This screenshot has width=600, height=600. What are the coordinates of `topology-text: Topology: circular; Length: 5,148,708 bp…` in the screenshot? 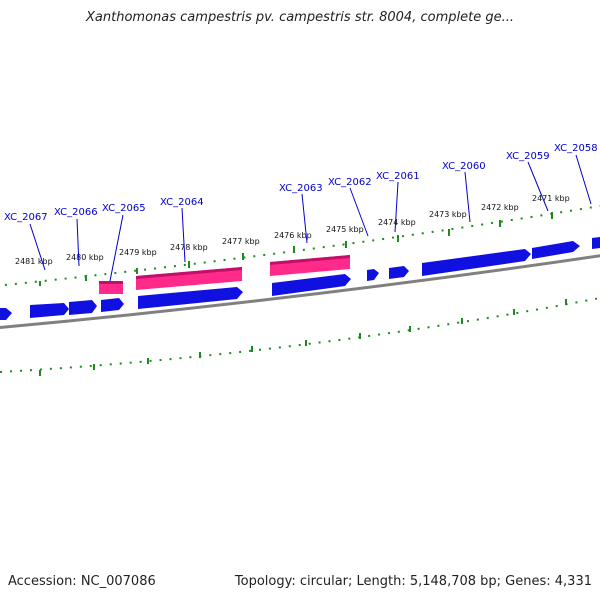 It's located at (413, 581).